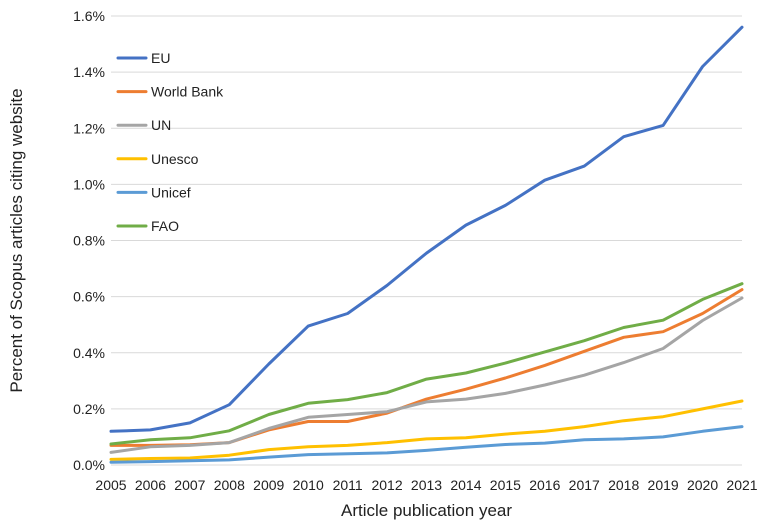 The image size is (763, 522). What do you see at coordinates (544, 485) in the screenshot?
I see `x-tick-label: 2016` at bounding box center [544, 485].